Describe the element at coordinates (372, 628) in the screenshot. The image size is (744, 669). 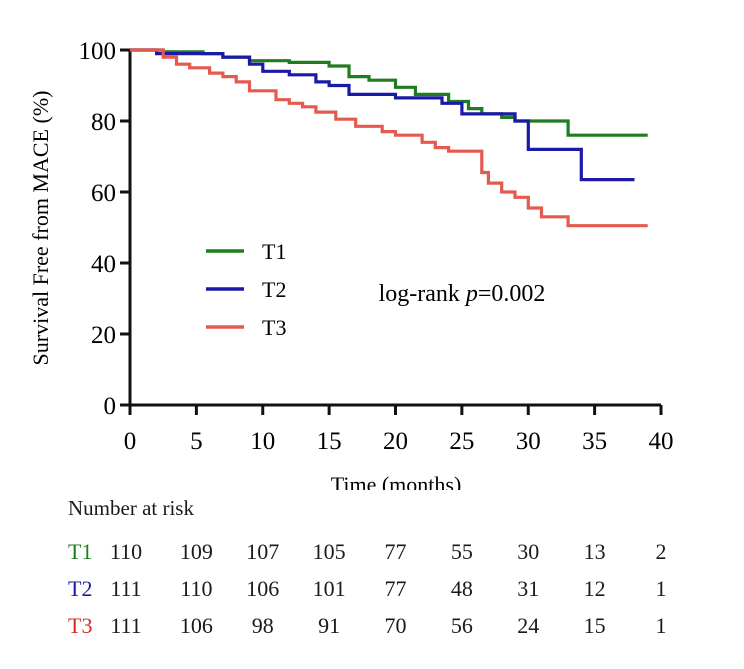
I see `risk-row-t3: T3 111 106 98 91 70 56 24 15 1` at that location.